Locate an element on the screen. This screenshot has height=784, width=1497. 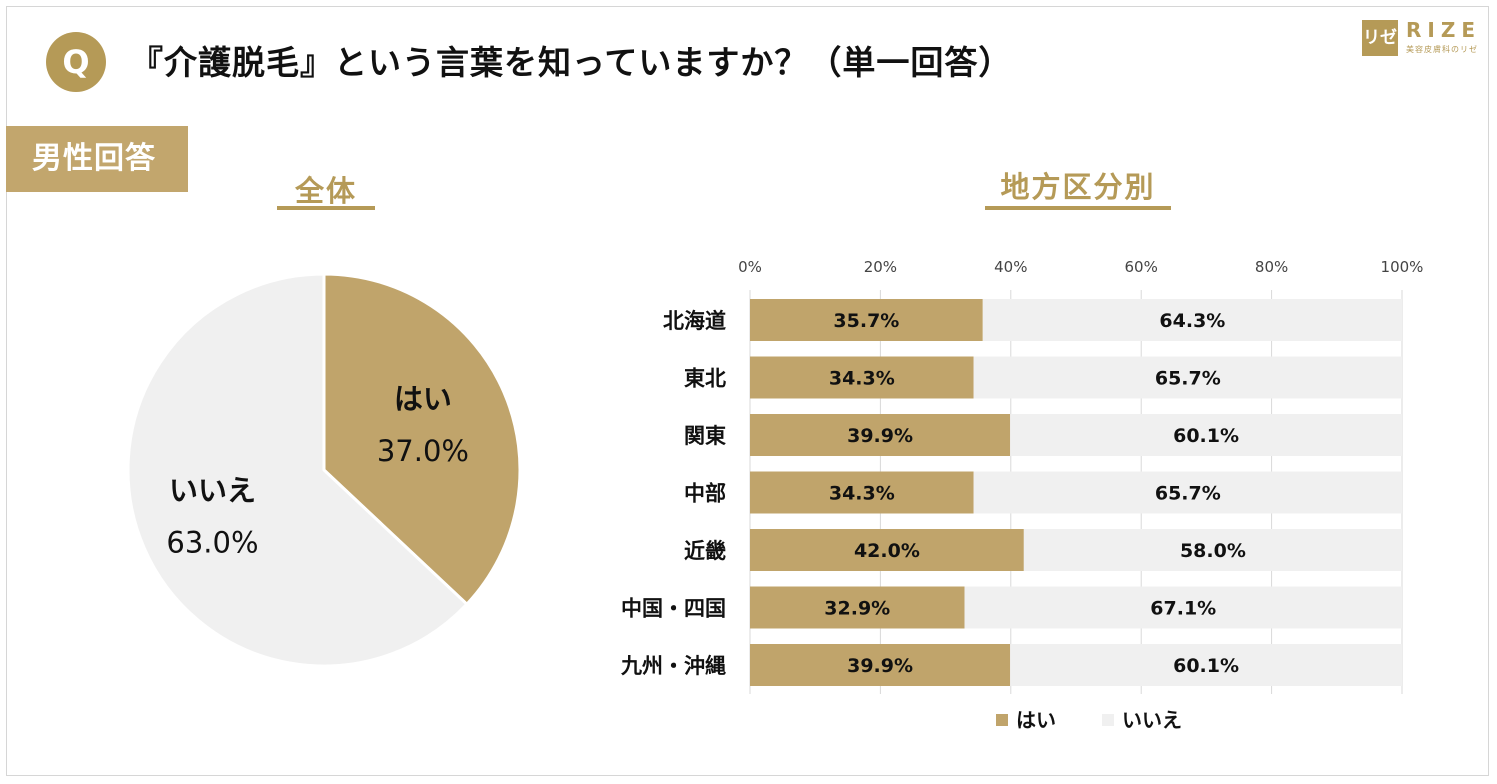
pie-slice-yes is located at coordinates (422, 439).